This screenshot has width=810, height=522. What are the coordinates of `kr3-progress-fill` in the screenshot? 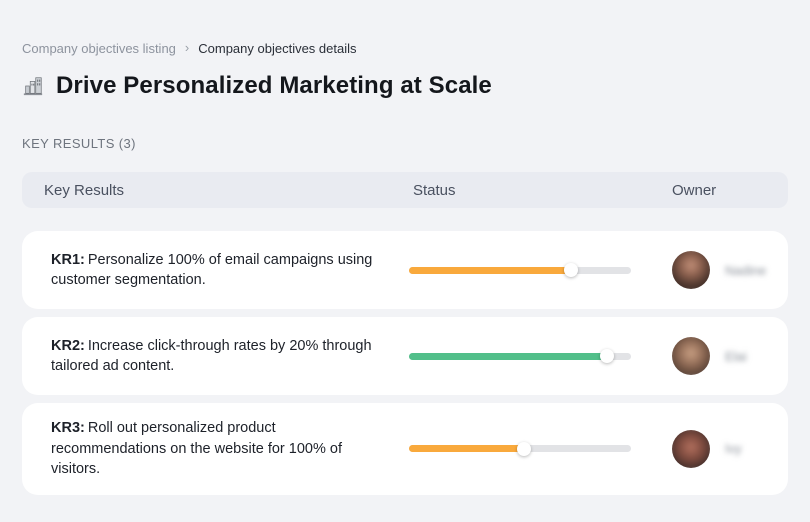 It's located at (467, 449).